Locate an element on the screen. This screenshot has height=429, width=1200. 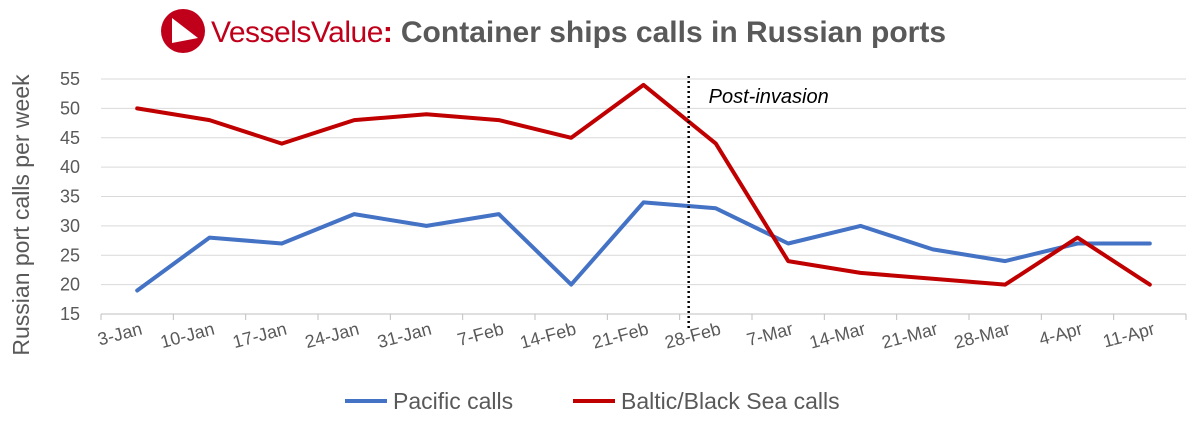
x-tick-label: 28-Feb is located at coordinates (693, 336).